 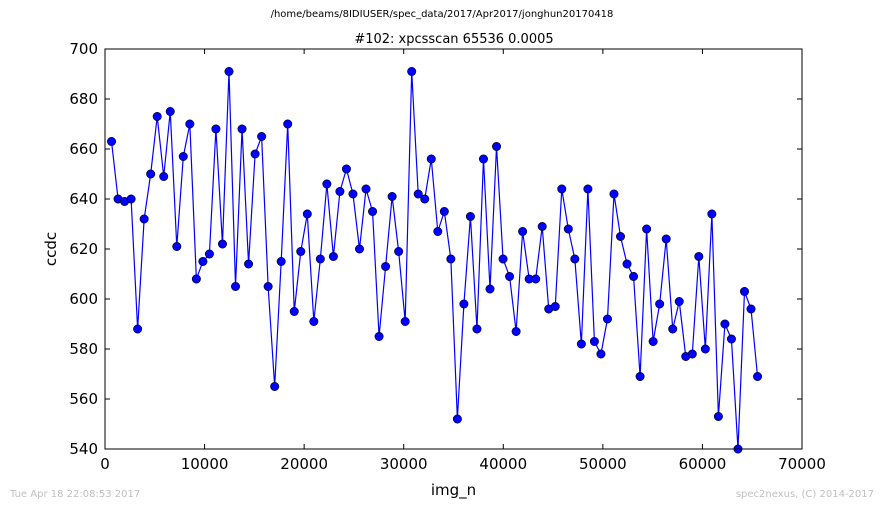 I want to click on x-tick-label: 50000, so click(x=603, y=464).